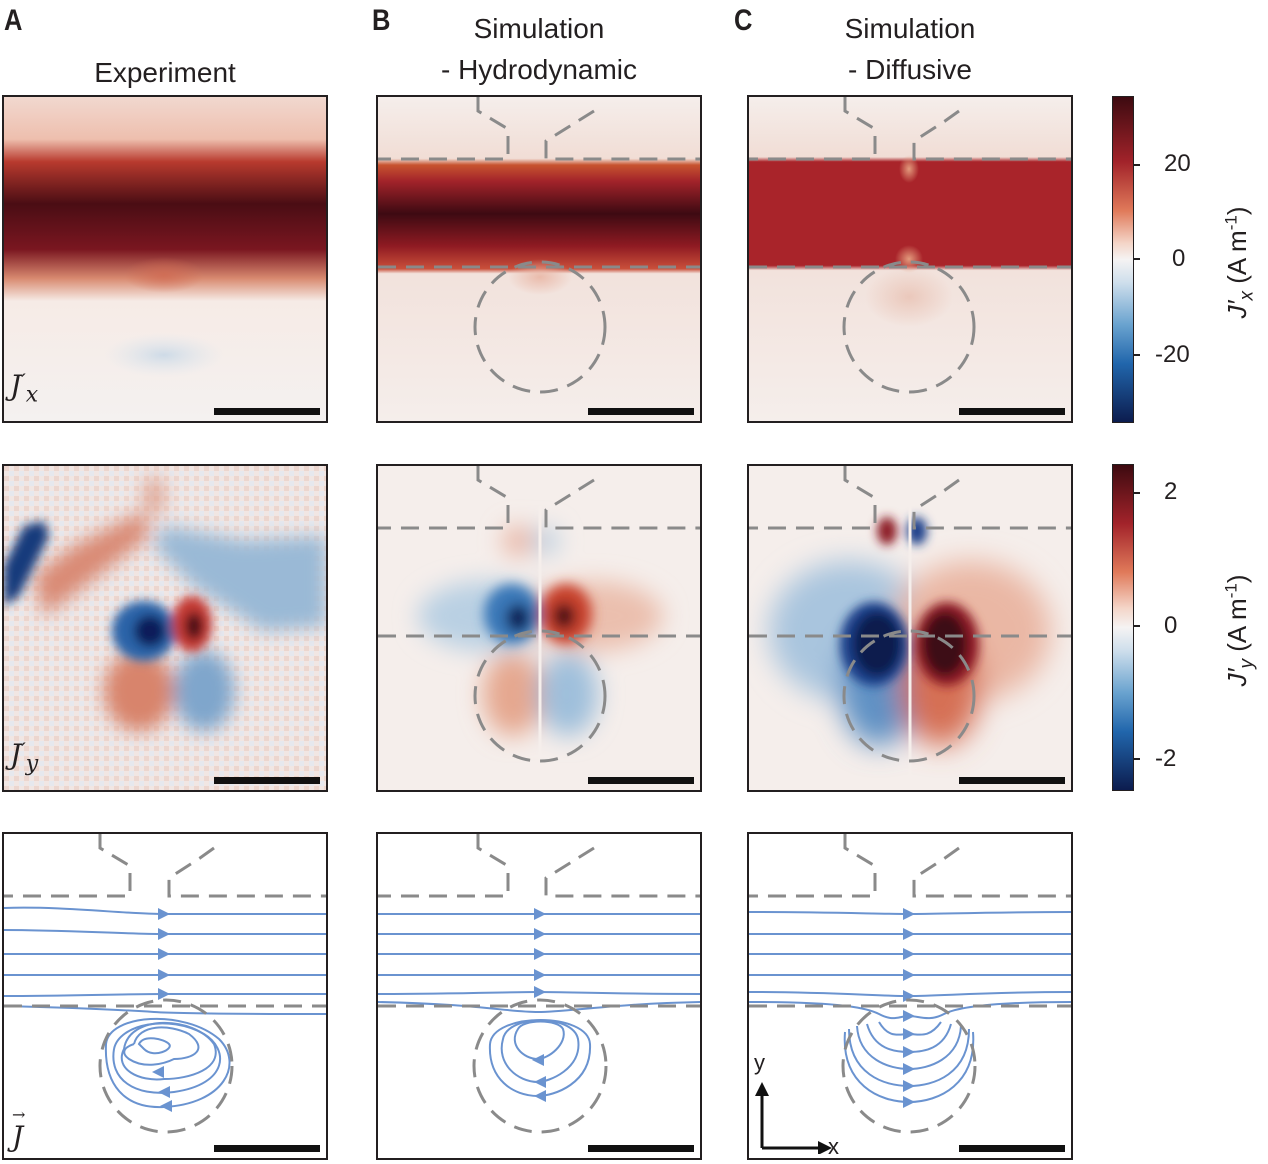  I want to click on panel-a-streamlines: → J, so click(165, 996).